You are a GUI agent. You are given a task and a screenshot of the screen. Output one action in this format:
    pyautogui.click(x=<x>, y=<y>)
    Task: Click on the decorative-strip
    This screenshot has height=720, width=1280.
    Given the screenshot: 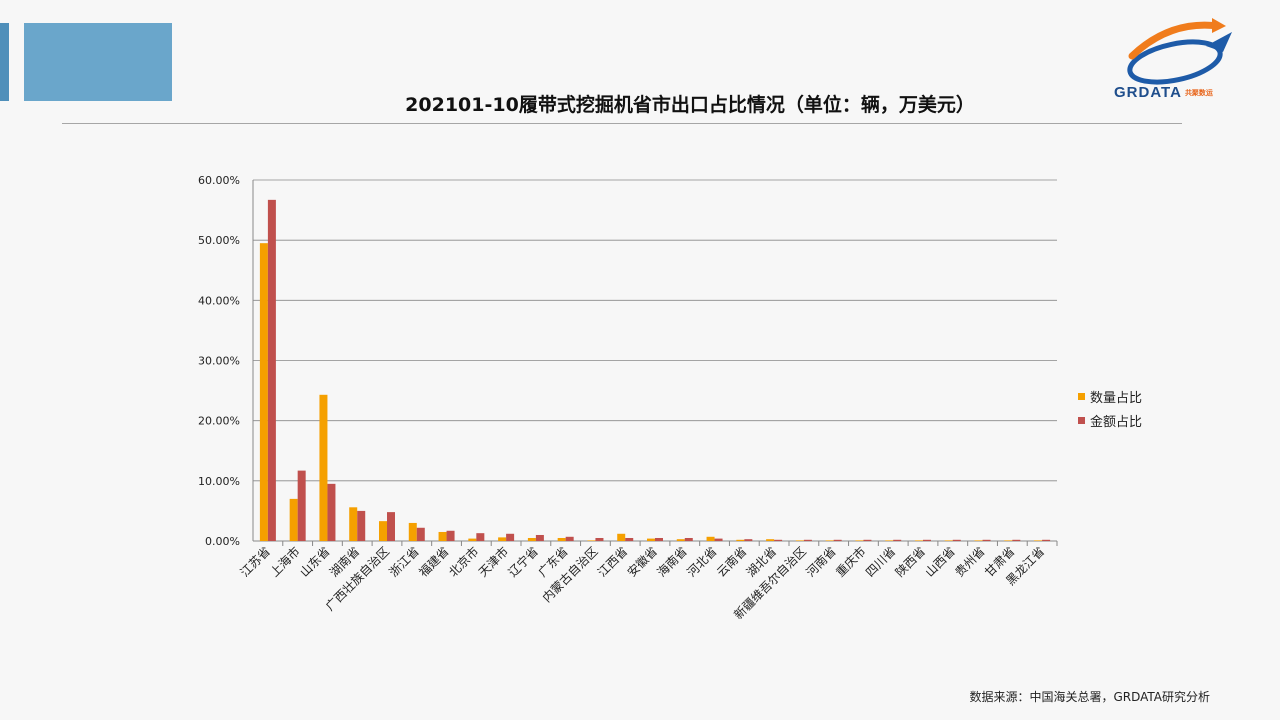 What is the action you would take?
    pyautogui.click(x=4, y=62)
    